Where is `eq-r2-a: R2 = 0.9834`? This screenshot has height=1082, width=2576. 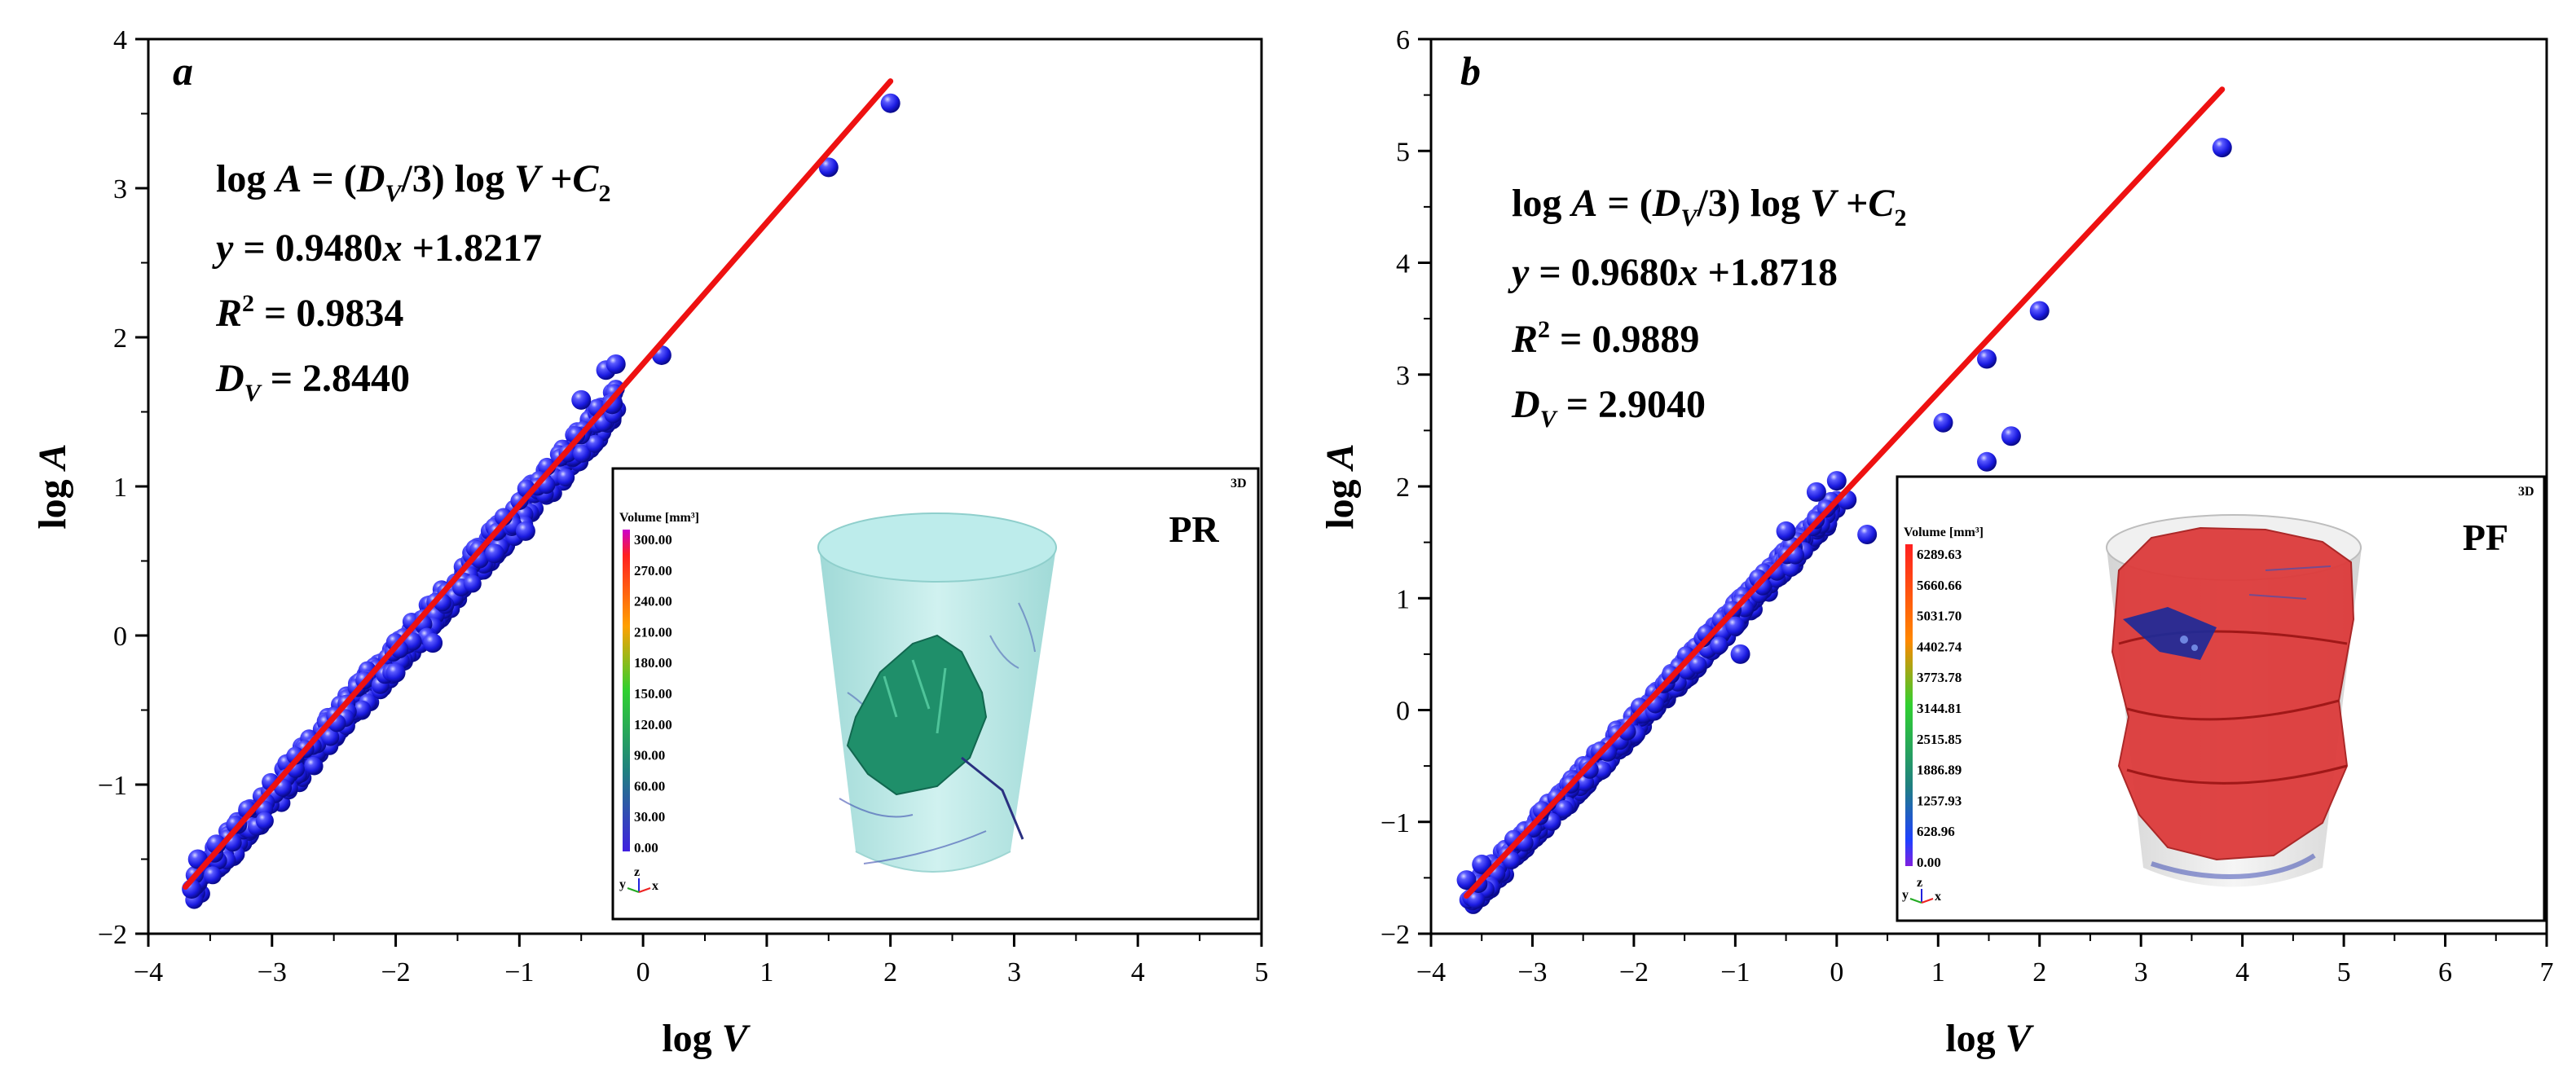 eq-r2-a: R2 = 0.9834 is located at coordinates (309, 312).